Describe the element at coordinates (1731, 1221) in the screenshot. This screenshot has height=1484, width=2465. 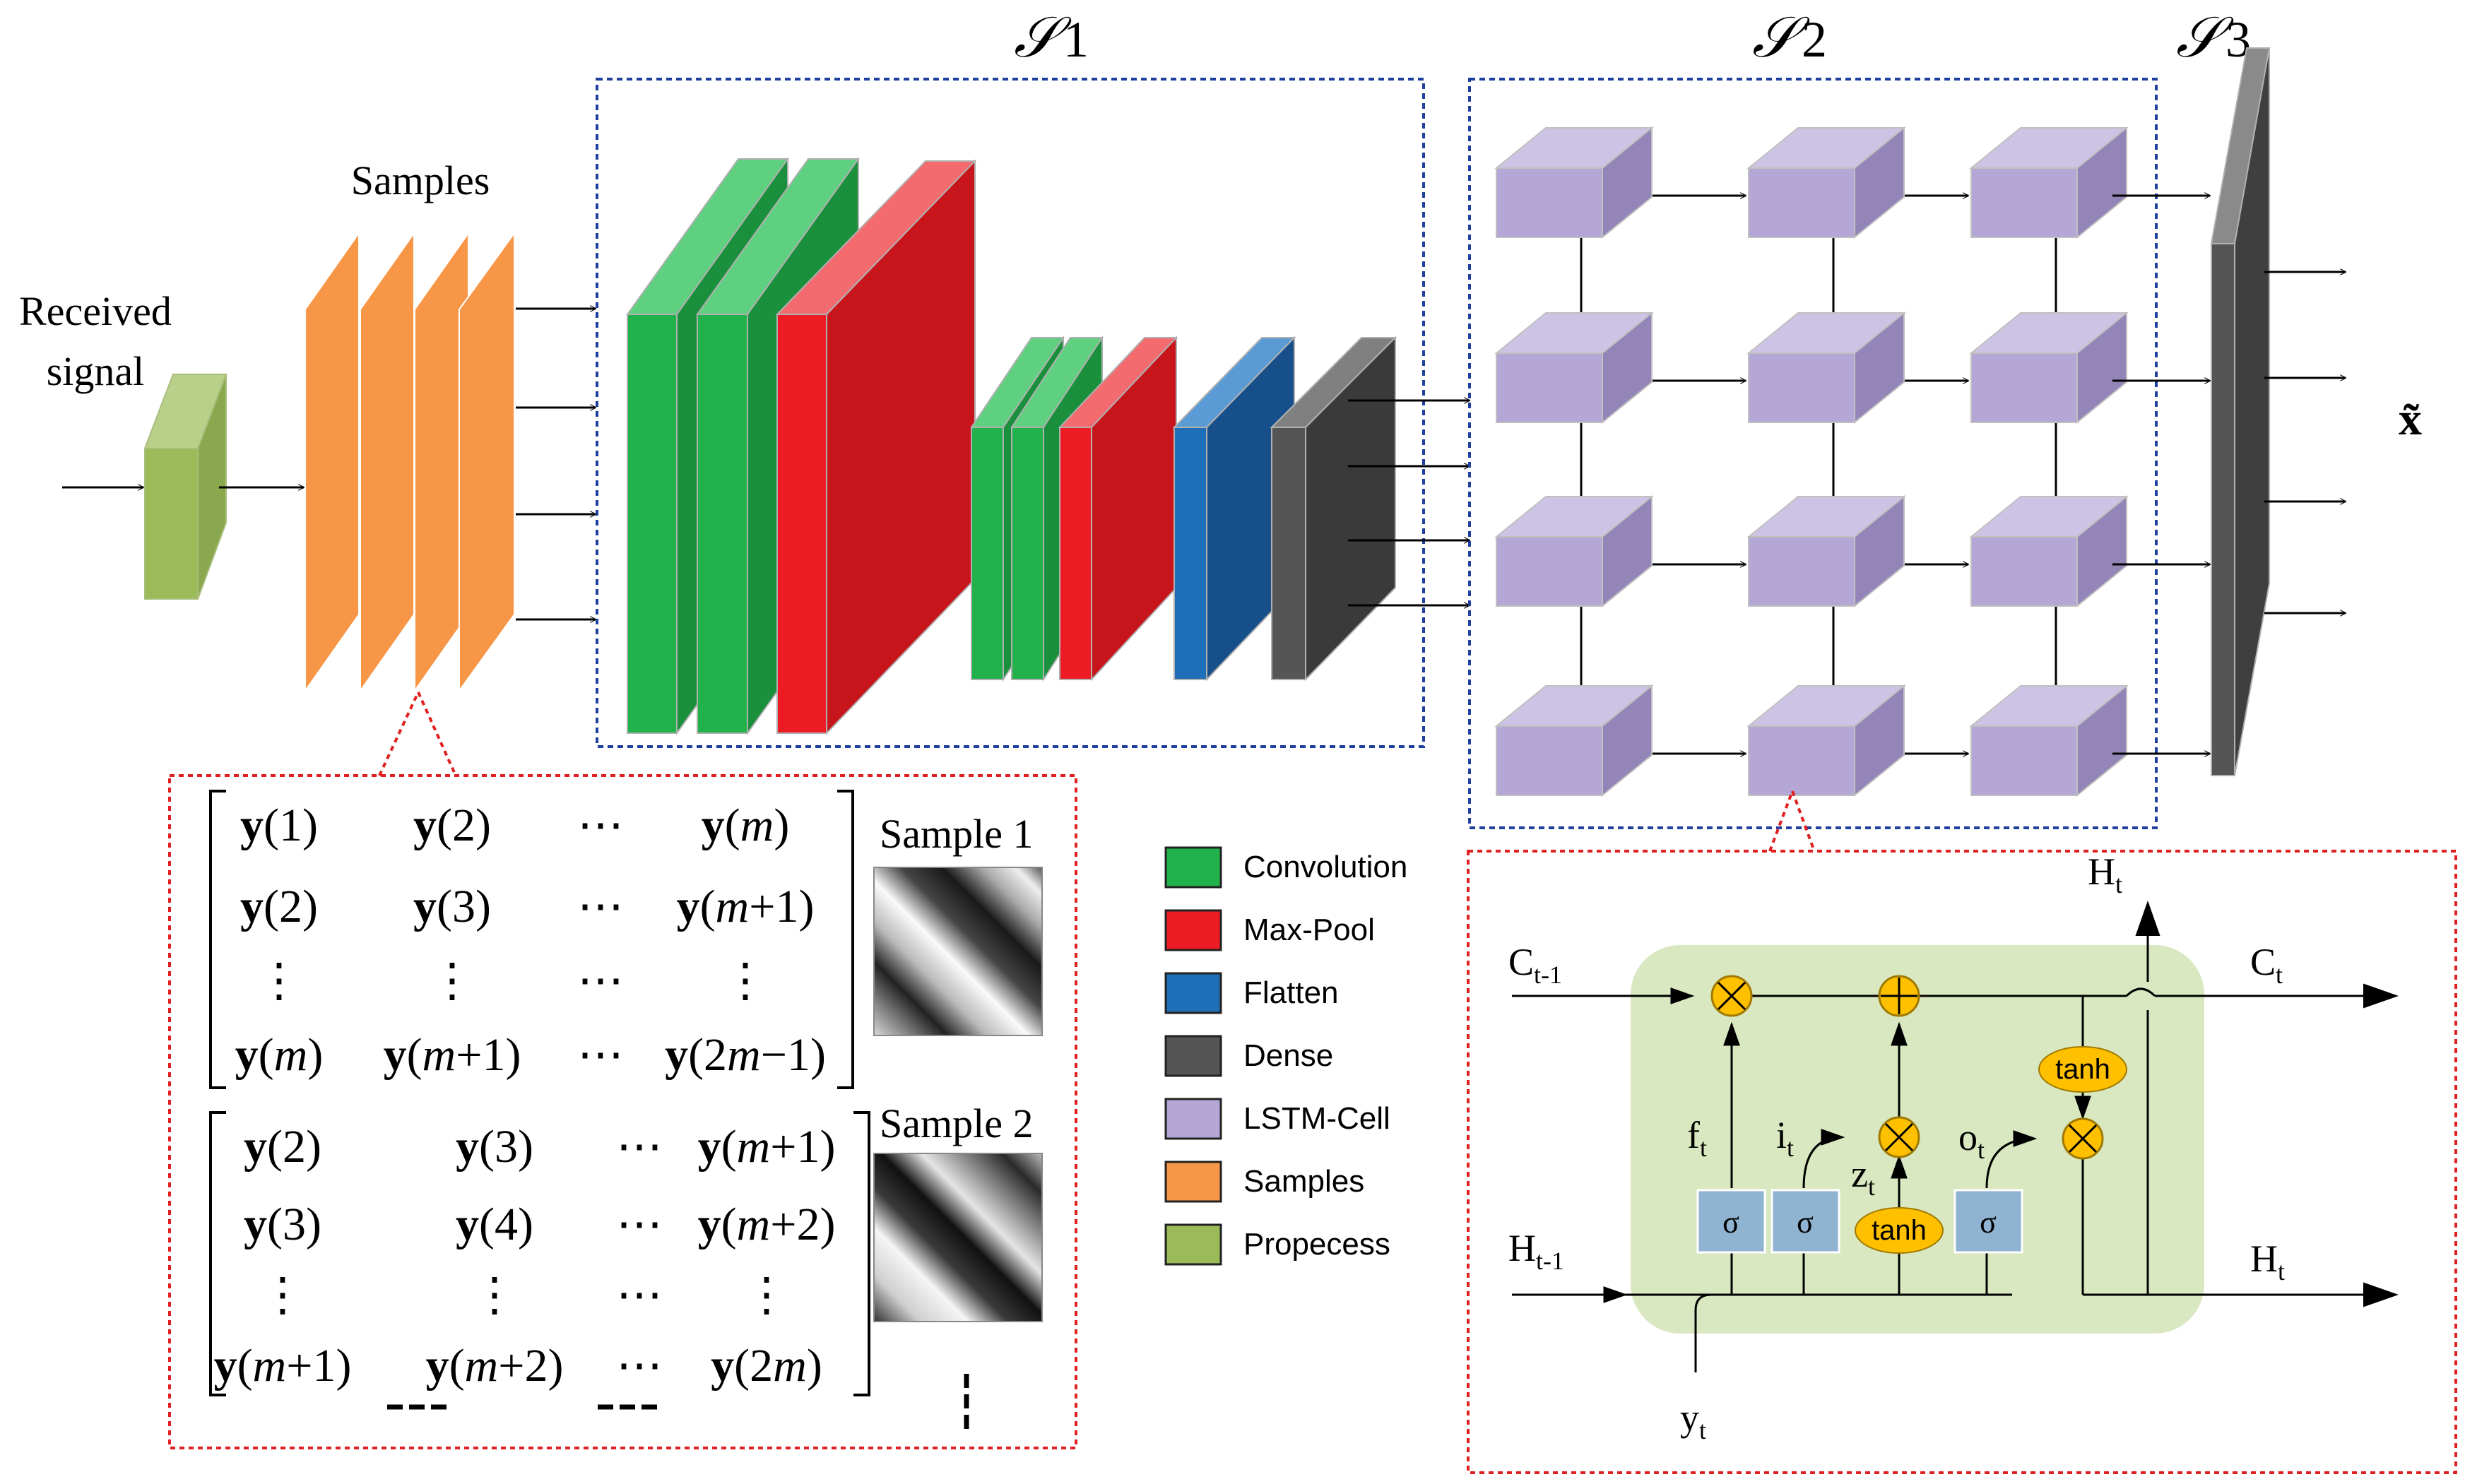
I see `forget-gate-sigma: σ` at that location.